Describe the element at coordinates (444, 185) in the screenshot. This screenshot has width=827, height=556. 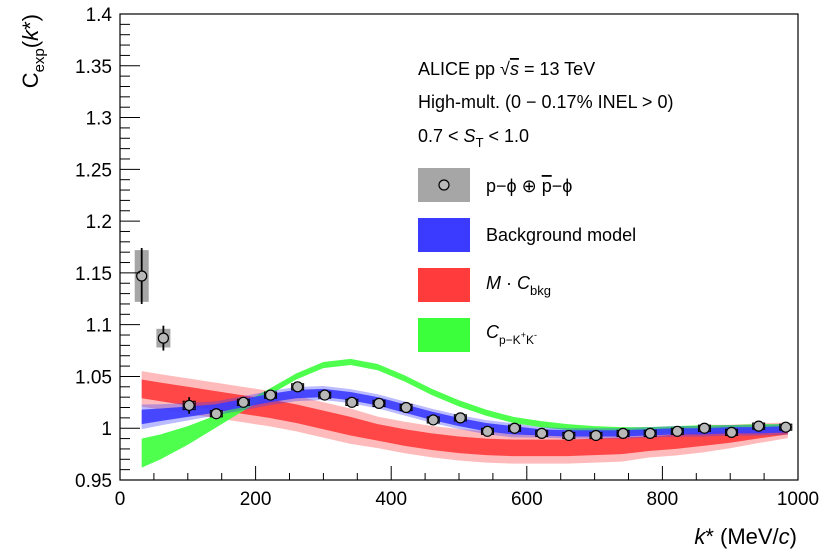
I see `legend-data-marker` at that location.